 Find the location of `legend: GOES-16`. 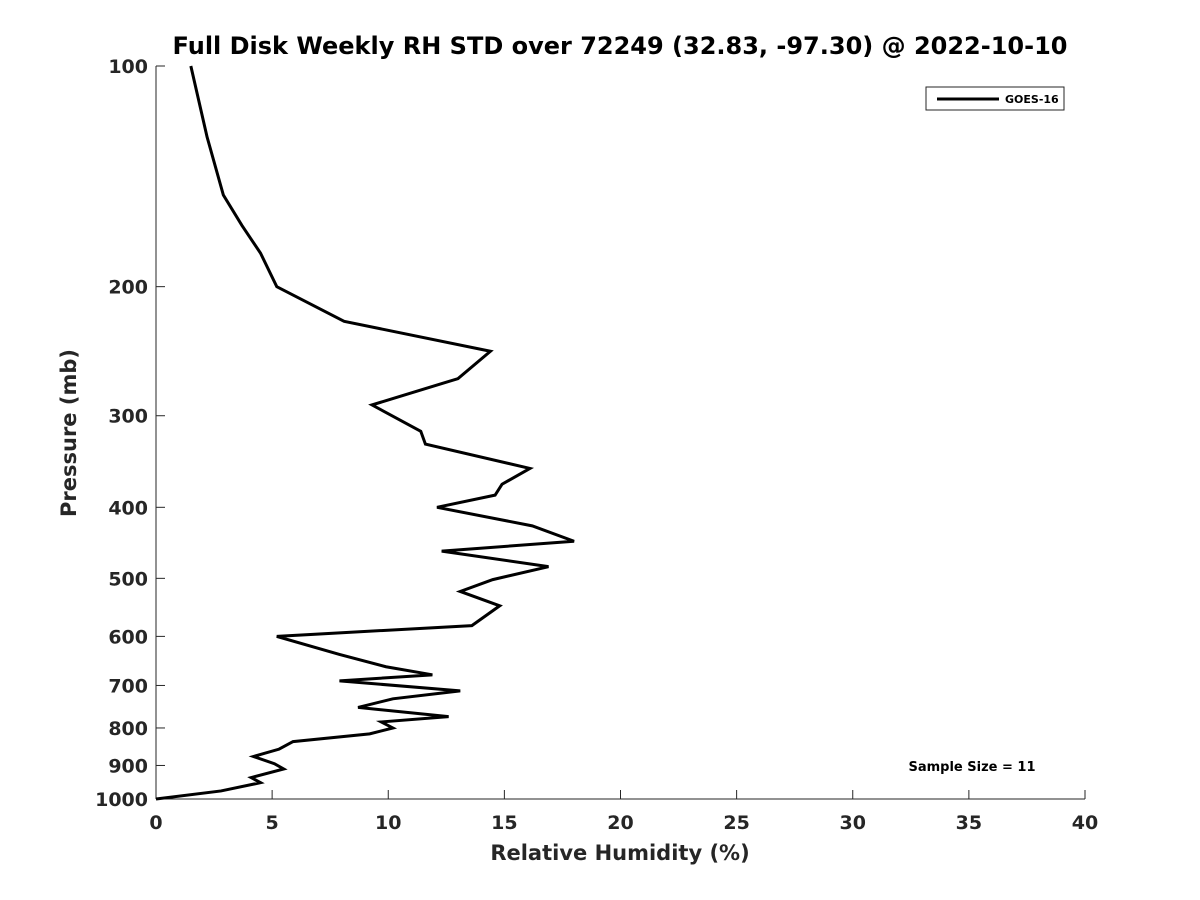

legend: GOES-16 is located at coordinates (995, 98).